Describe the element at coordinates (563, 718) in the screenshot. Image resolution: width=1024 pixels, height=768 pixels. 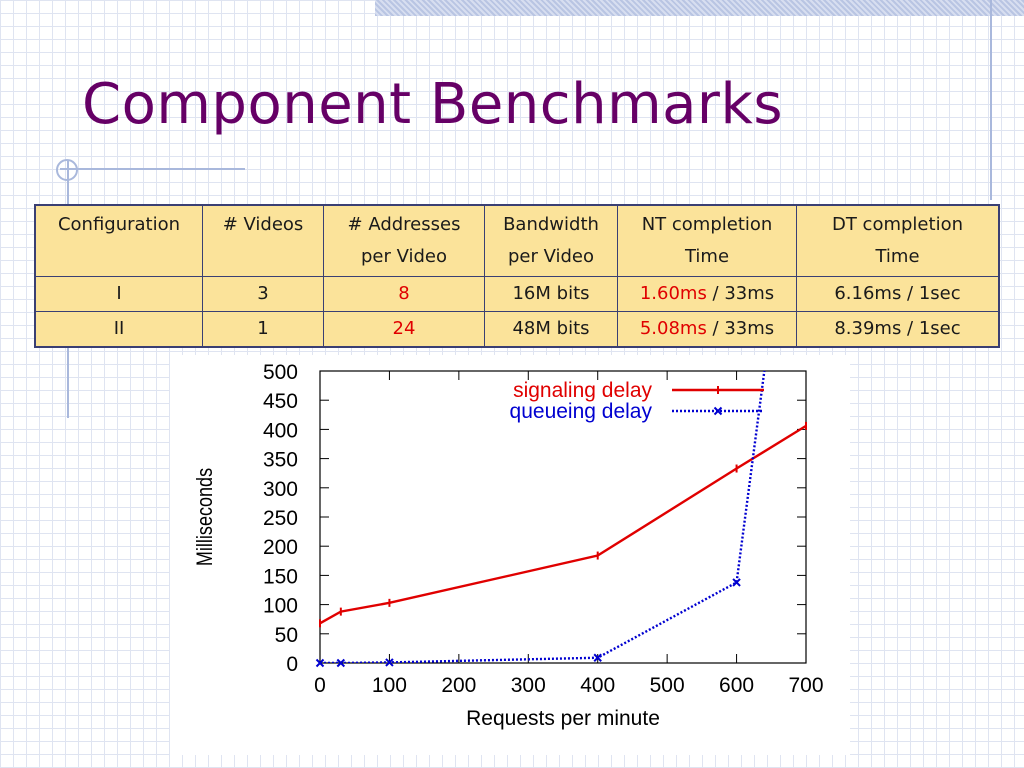
I see `x-axis-label: Requests per minute` at that location.